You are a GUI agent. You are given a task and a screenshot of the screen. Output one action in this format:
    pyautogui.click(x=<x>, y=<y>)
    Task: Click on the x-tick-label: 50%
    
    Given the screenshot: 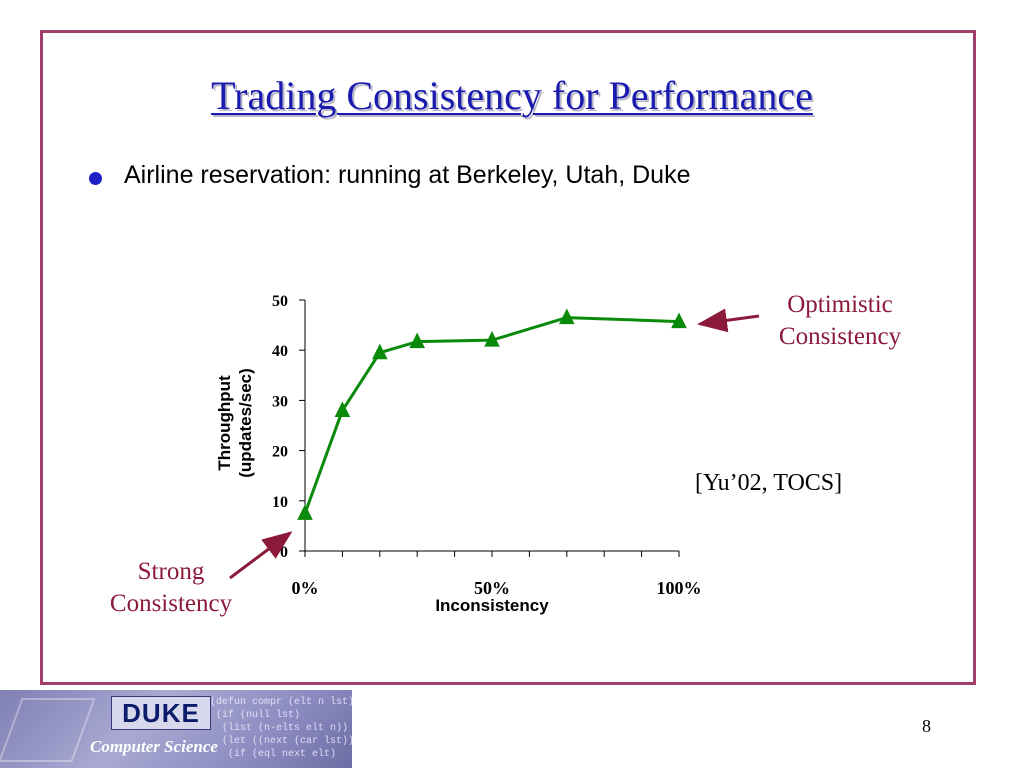 What is the action you would take?
    pyautogui.click(x=492, y=588)
    